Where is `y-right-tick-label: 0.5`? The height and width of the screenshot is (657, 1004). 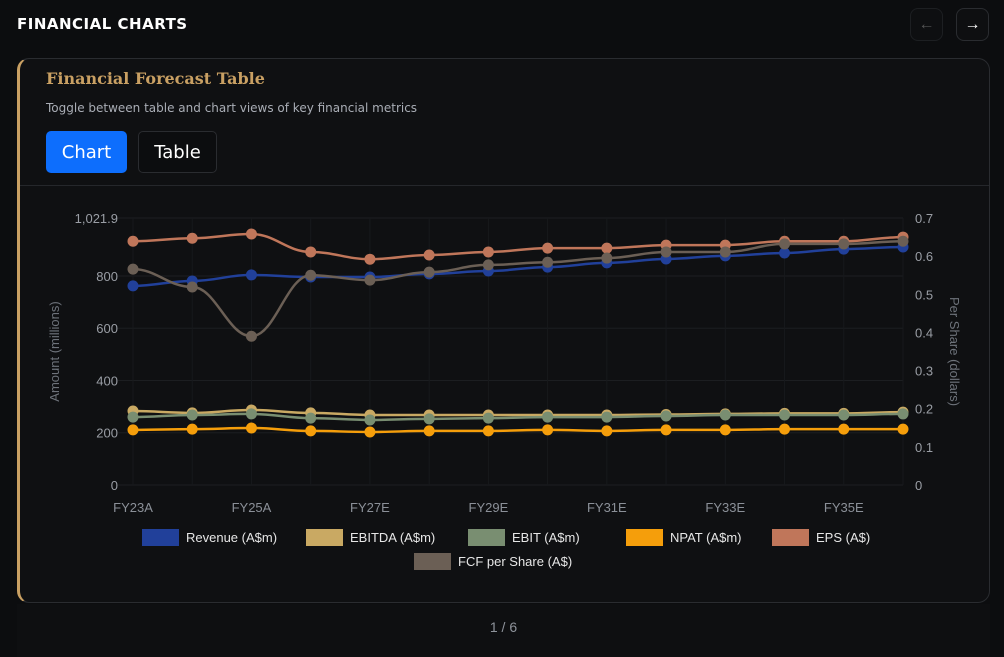
y-right-tick-label: 0.5 is located at coordinates (924, 294).